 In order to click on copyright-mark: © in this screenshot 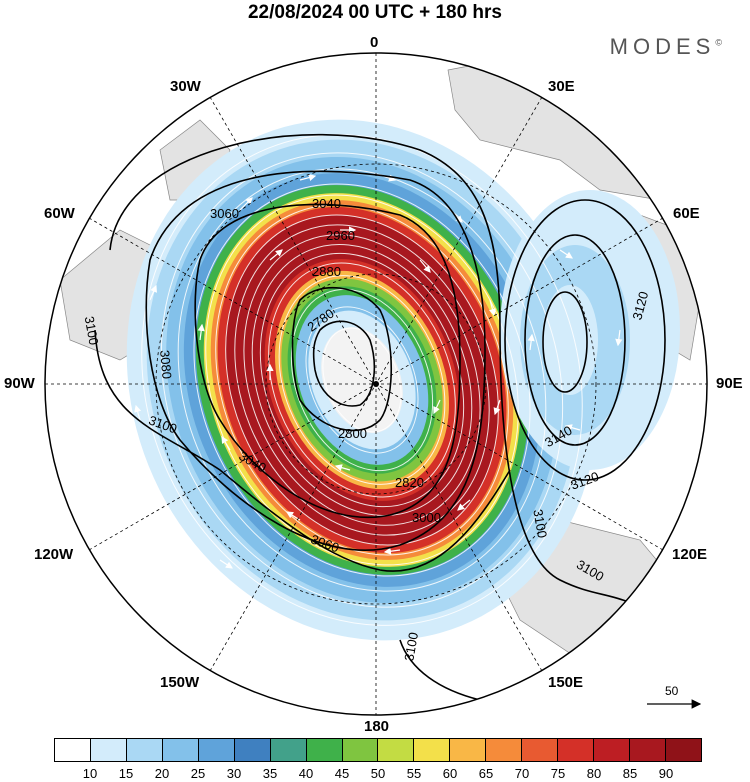, I will do `click(718, 42)`.